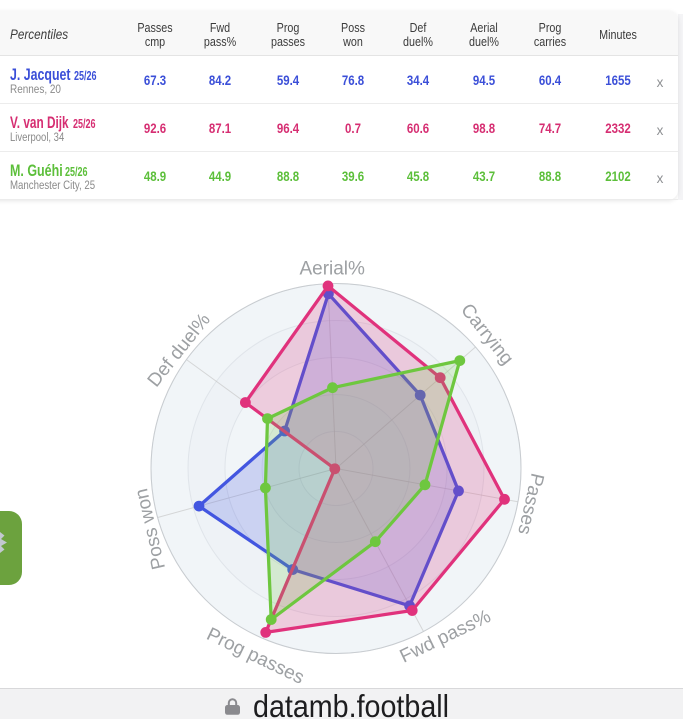 The height and width of the screenshot is (724, 683). Describe the element at coordinates (332, 269) in the screenshot. I see `svg-text: Aerial%` at that location.